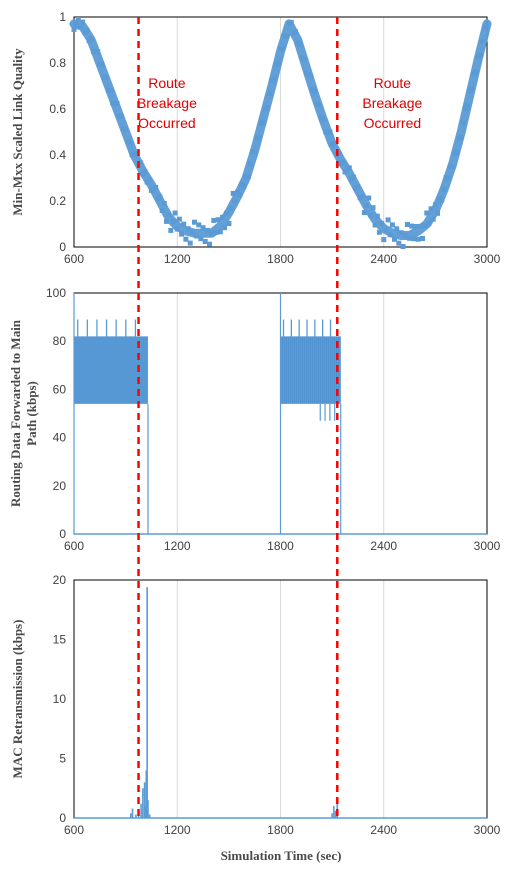 The image size is (516, 873). What do you see at coordinates (280, 830) in the screenshot?
I see `x-tick-label: 1800` at bounding box center [280, 830].